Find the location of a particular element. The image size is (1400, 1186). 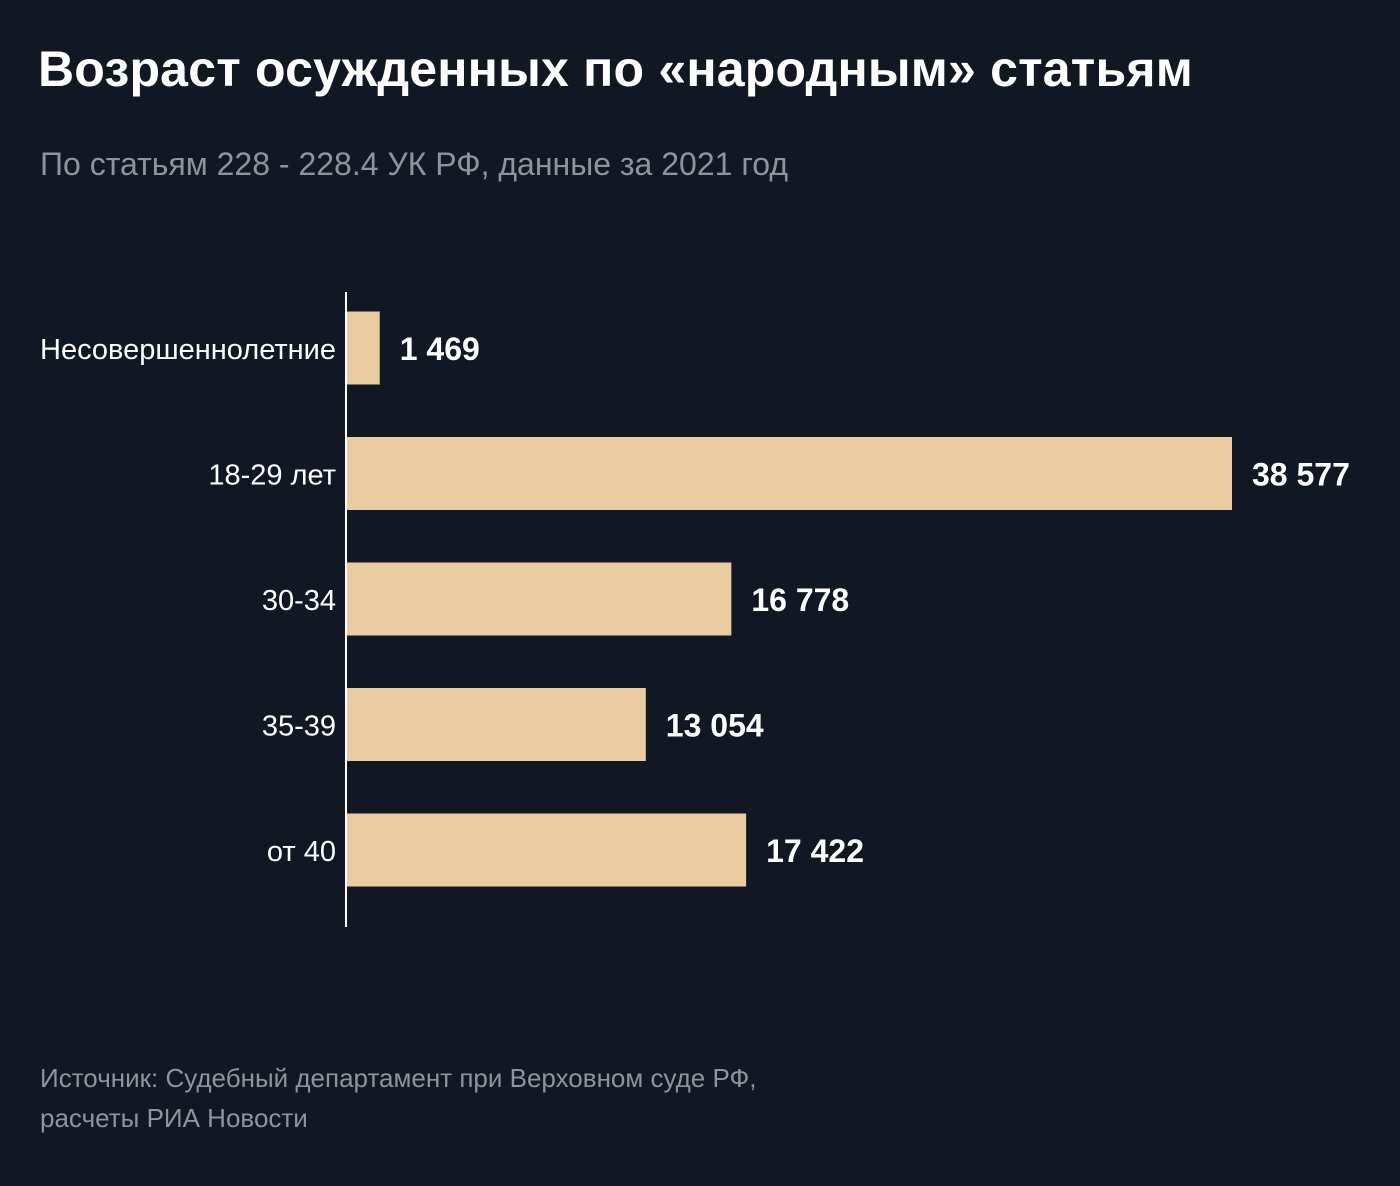

value-label: 1 469 is located at coordinates (440, 349).